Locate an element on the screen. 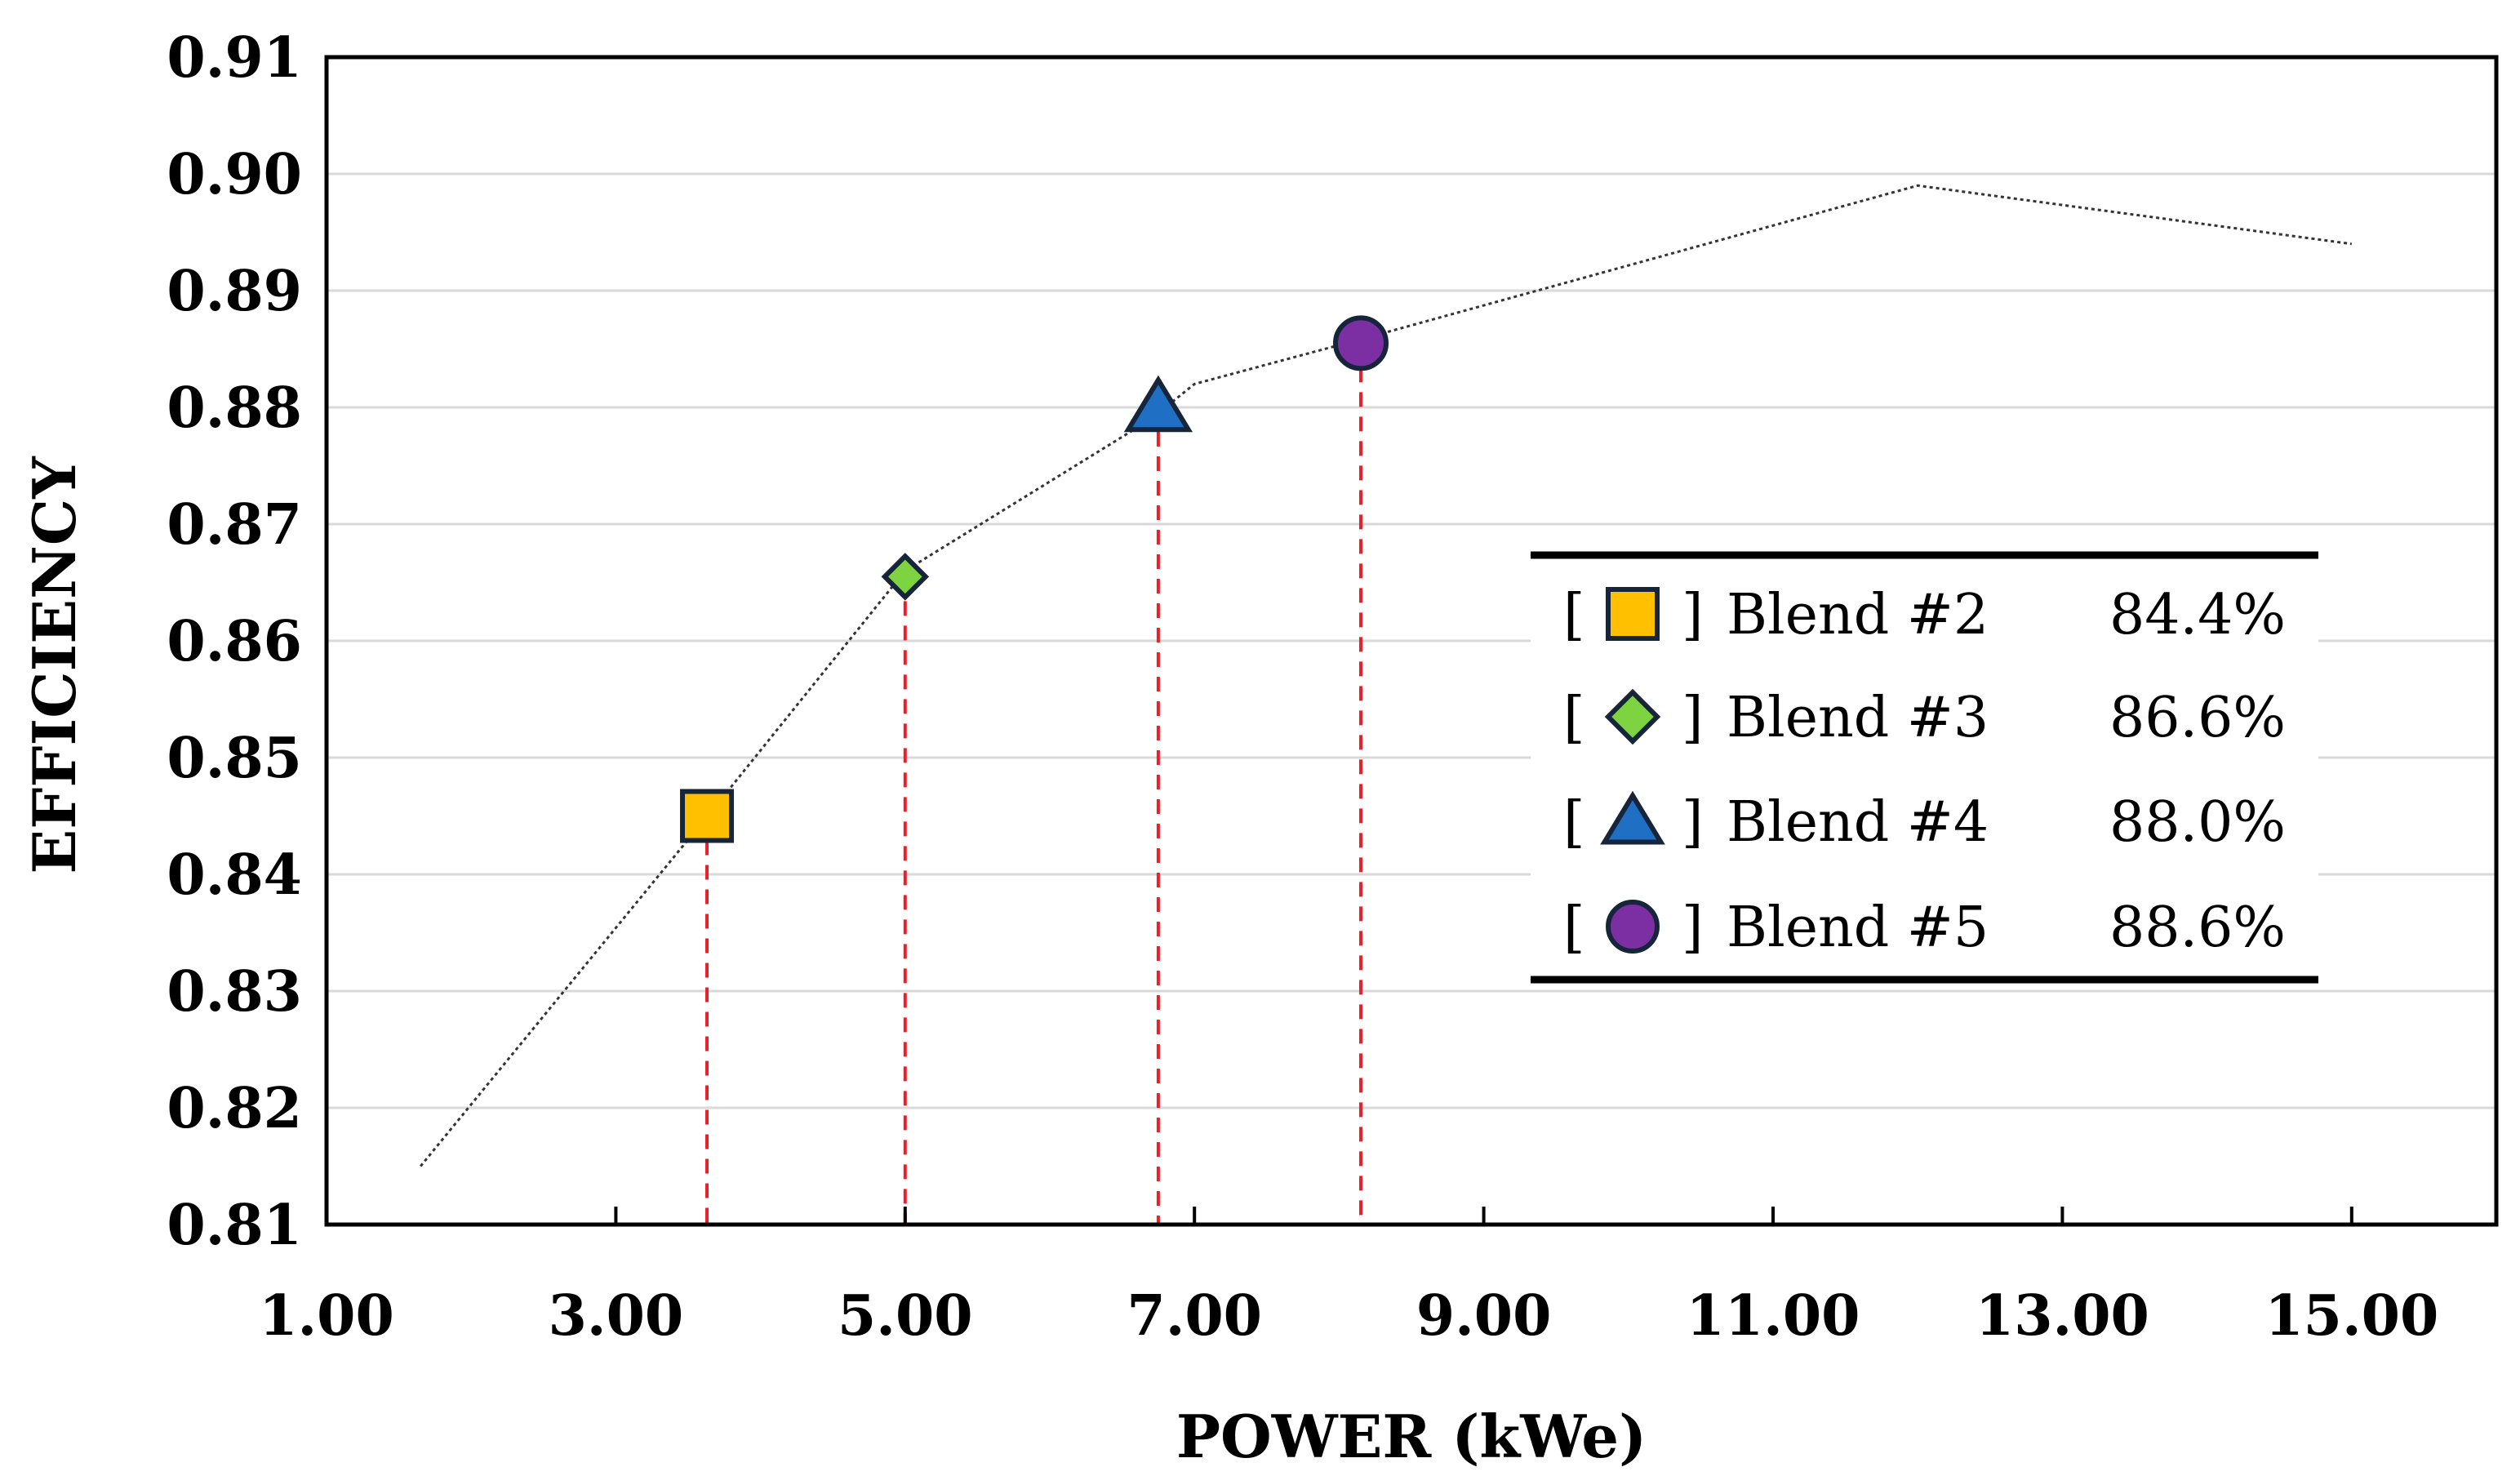  legend-label: Blend #3 is located at coordinates (1858, 718).